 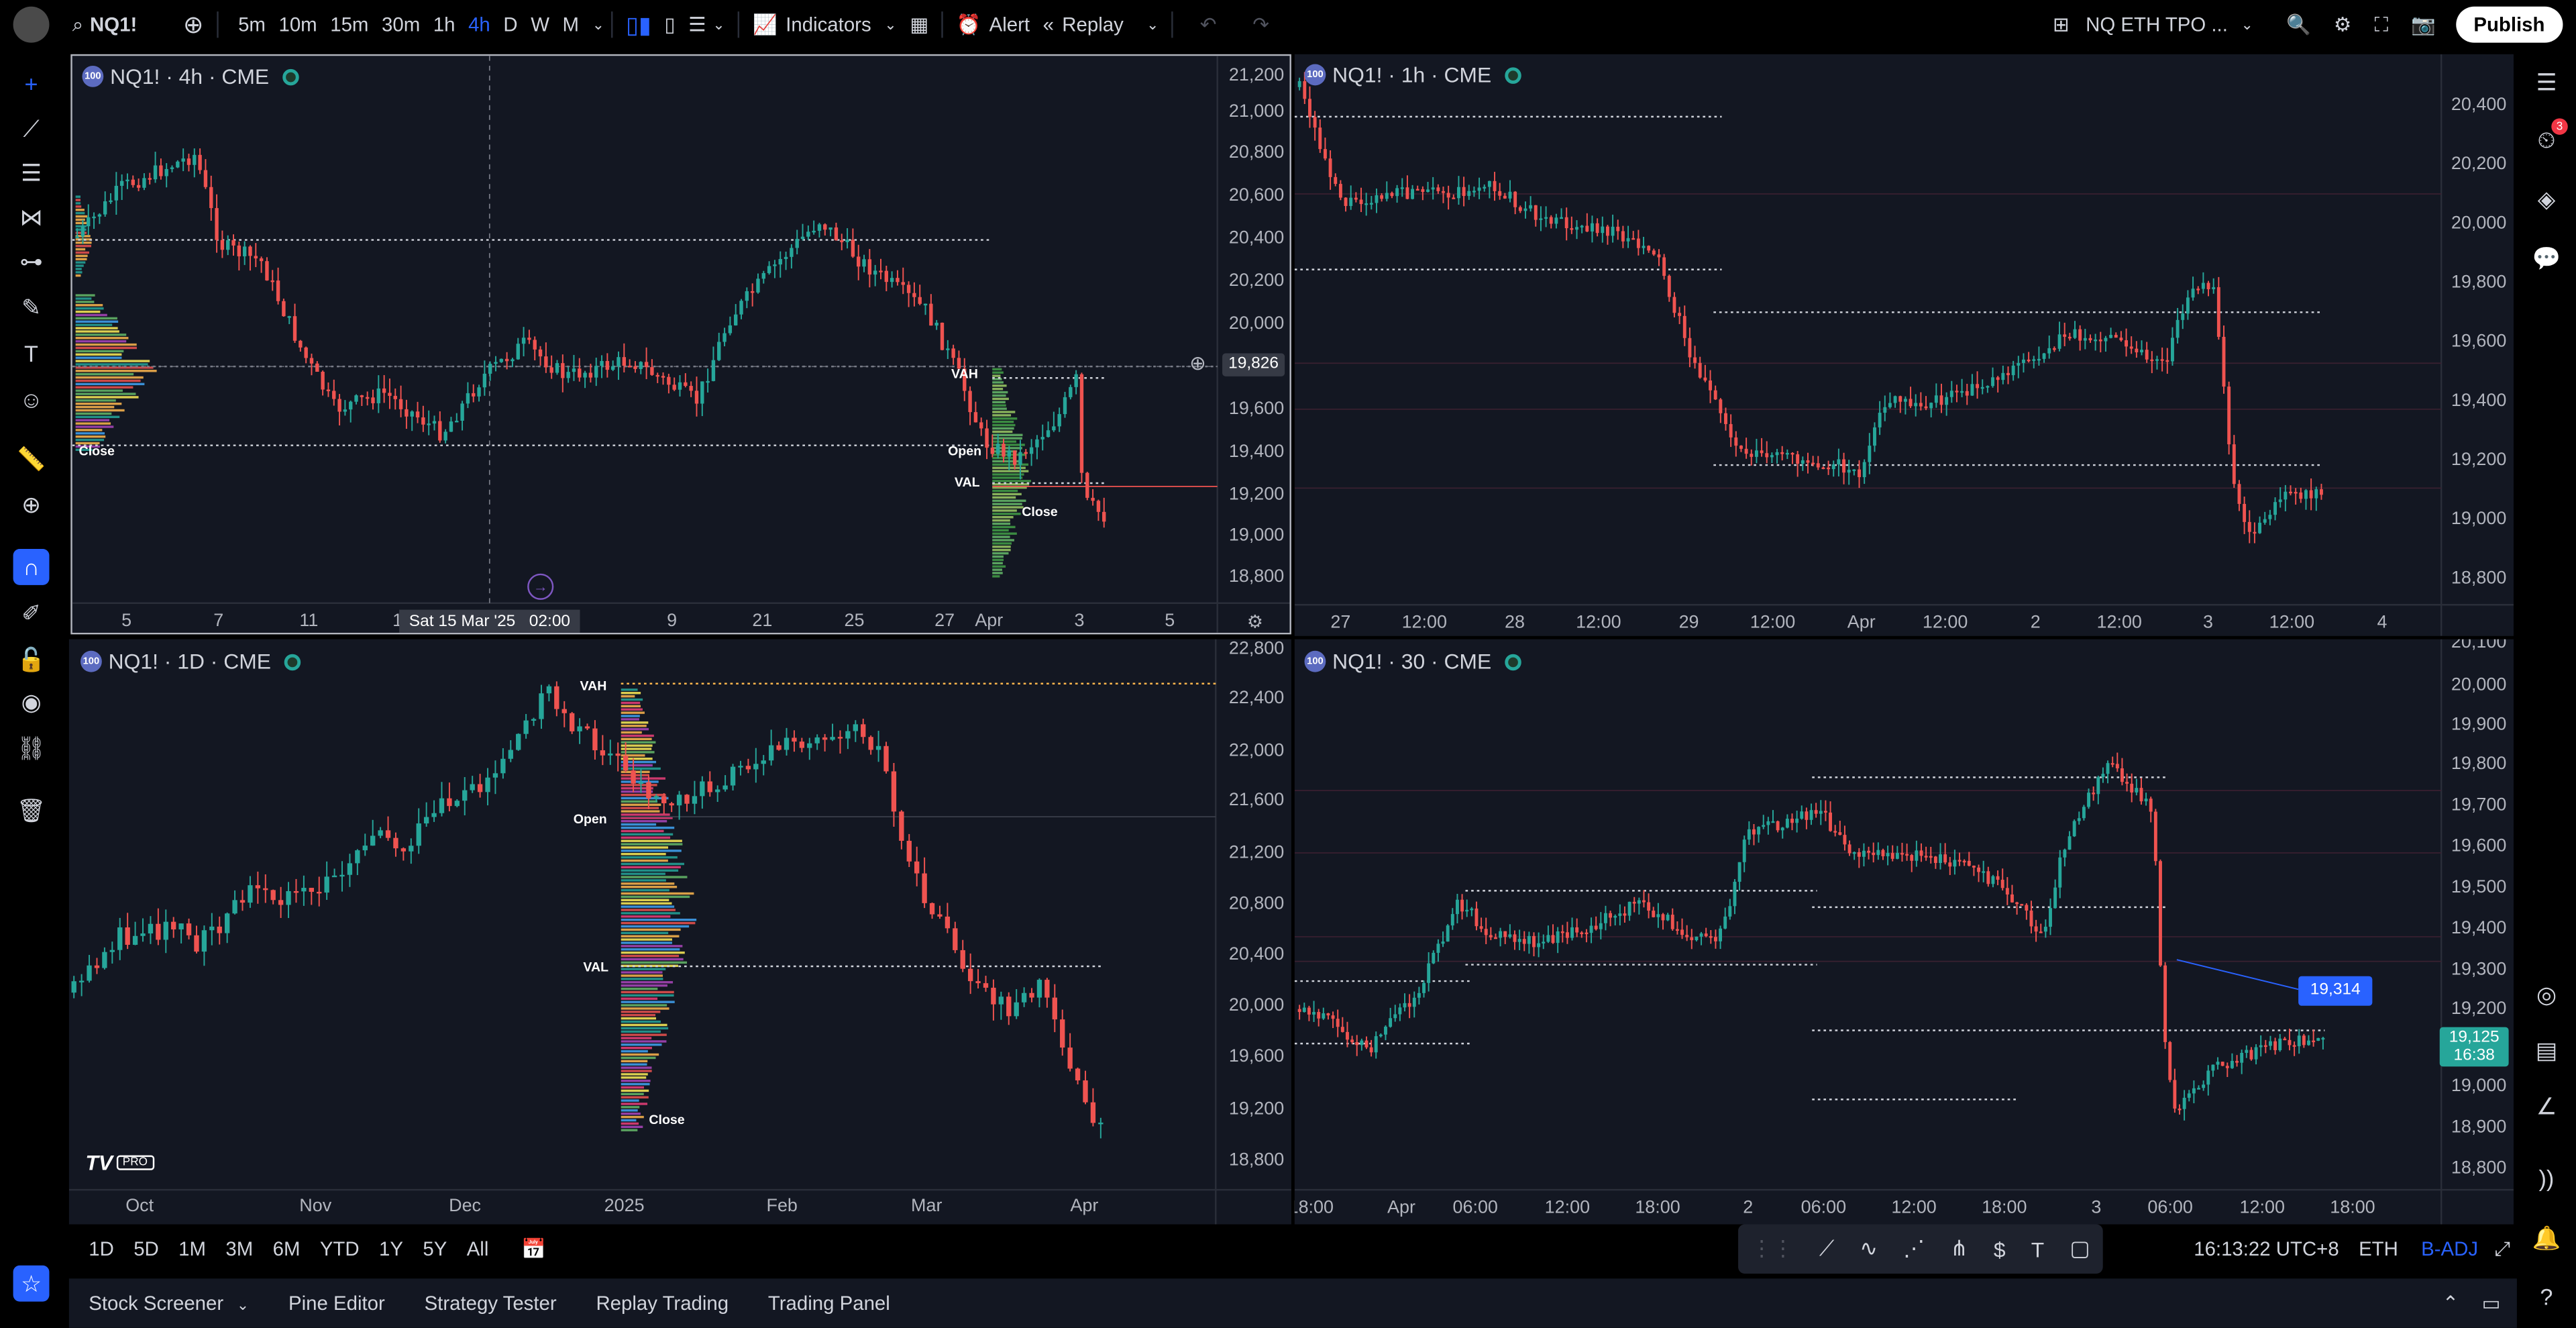 I want to click on settings-button: ⚙, so click(x=2342, y=24).